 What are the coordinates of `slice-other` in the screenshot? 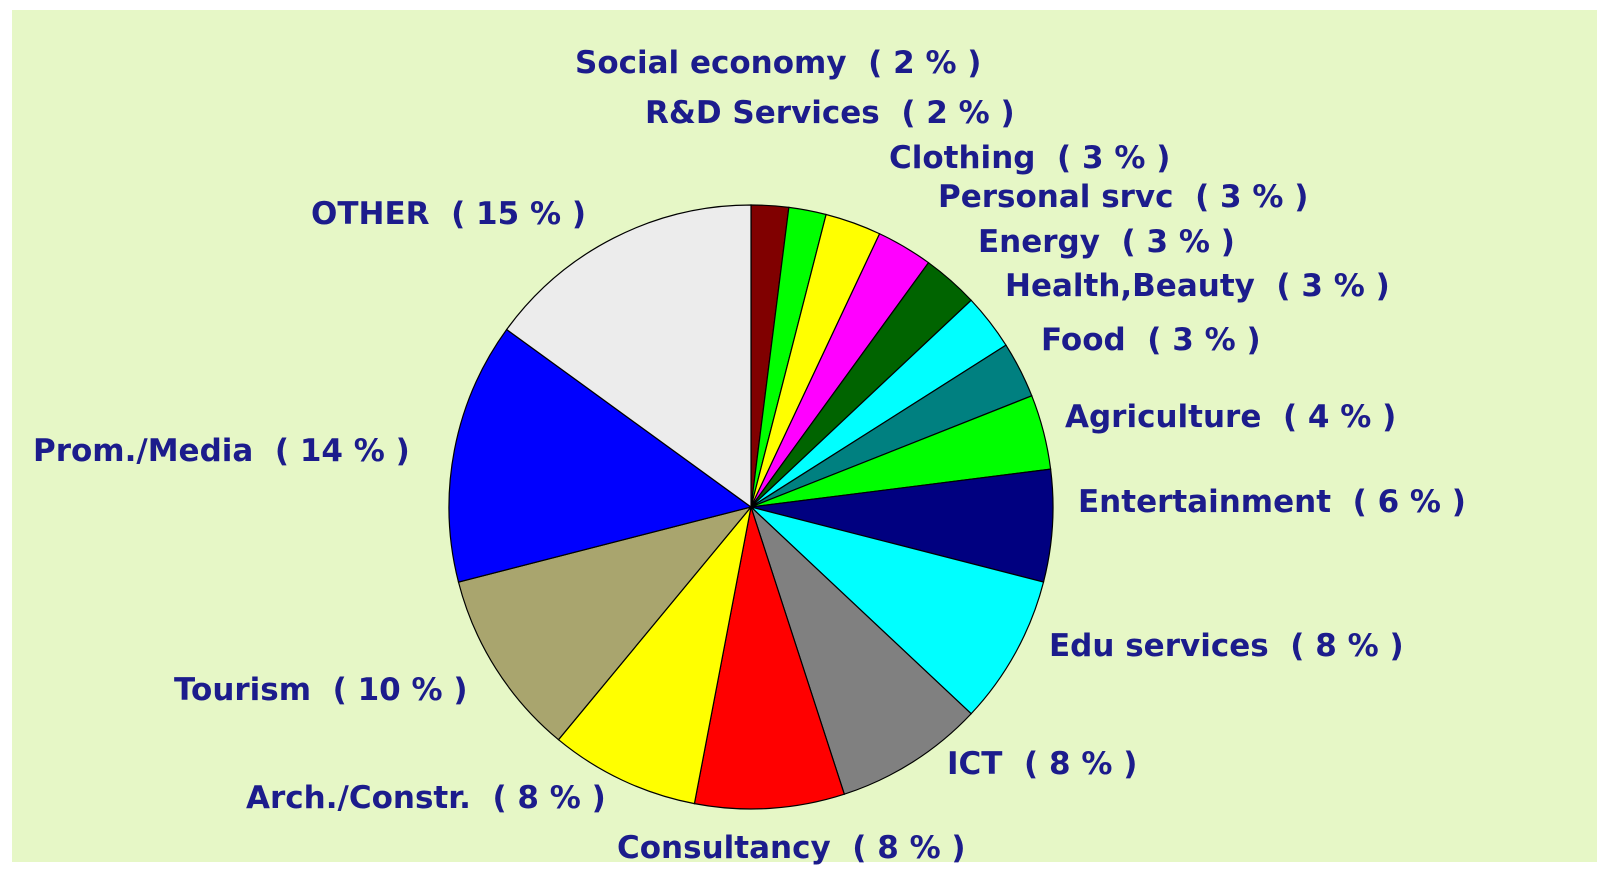 It's located at (628, 356).